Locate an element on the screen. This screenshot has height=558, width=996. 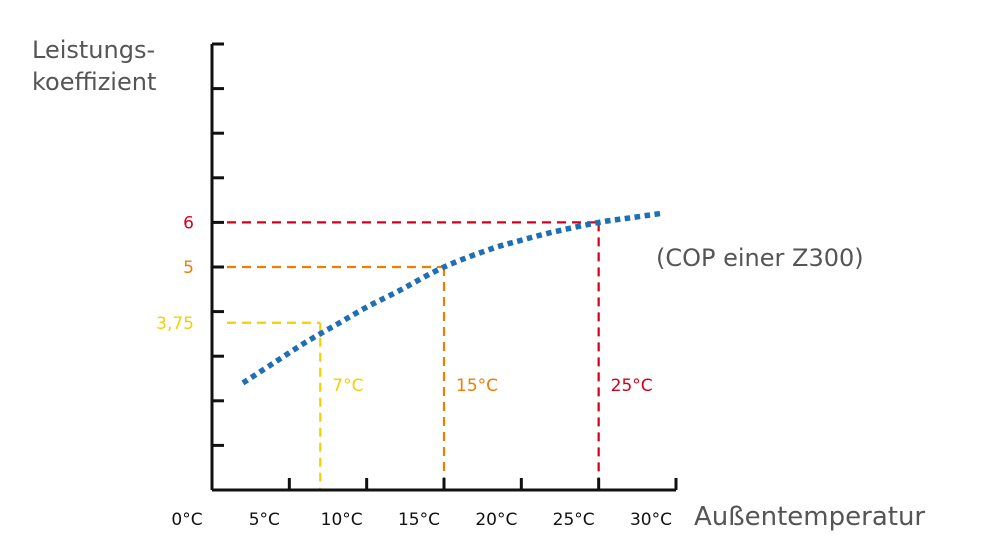
y-axis-label-line-2: koeffizient is located at coordinates (94, 82).